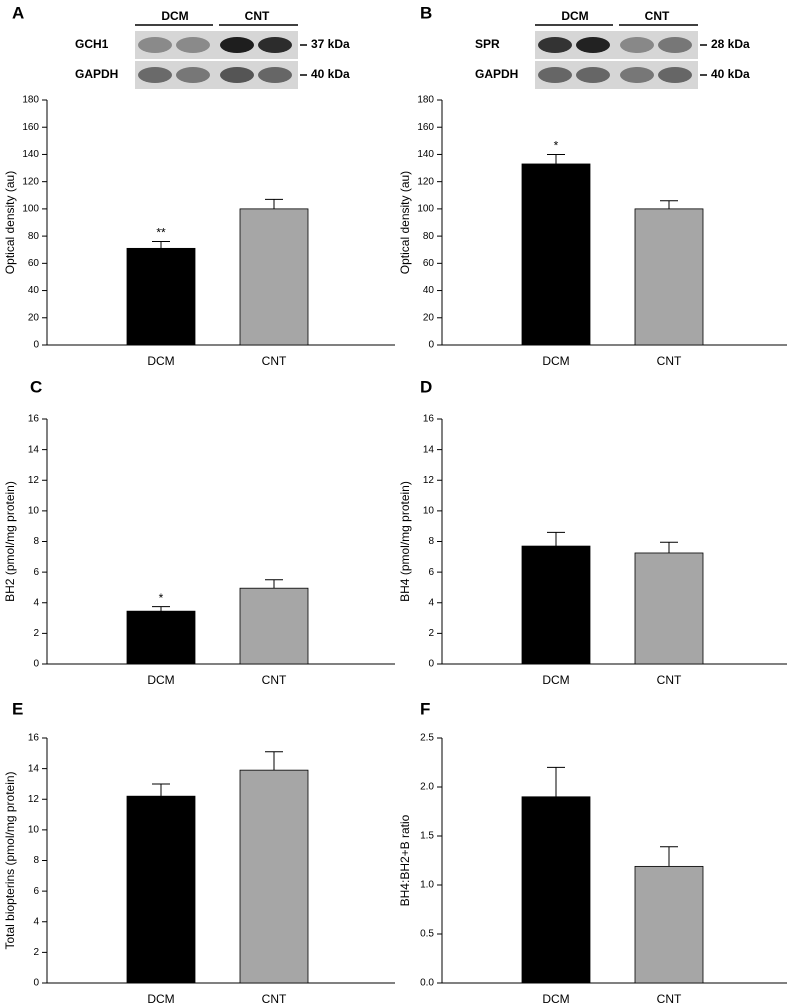  What do you see at coordinates (730, 44) in the screenshot?
I see `blot-size: 28 kDa` at bounding box center [730, 44].